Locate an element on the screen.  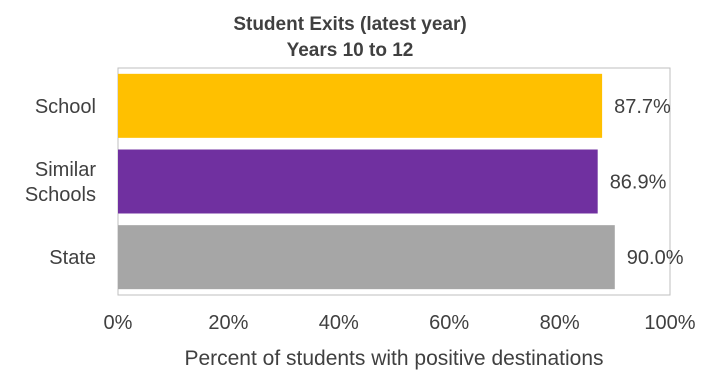
category-label-0: School is located at coordinates (65, 107).